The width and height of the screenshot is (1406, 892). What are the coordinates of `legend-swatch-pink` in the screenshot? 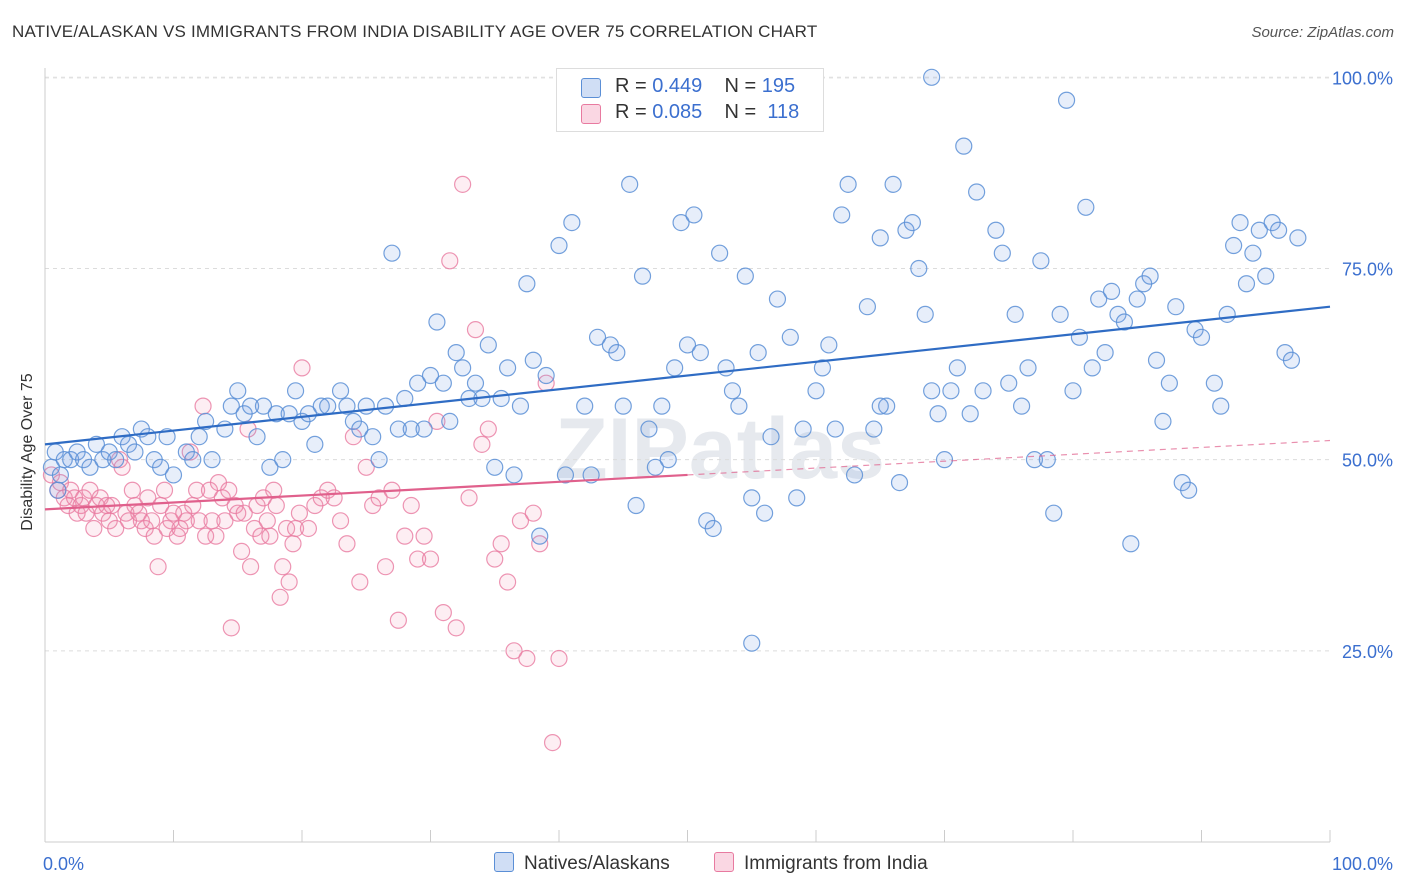 It's located at (591, 114).